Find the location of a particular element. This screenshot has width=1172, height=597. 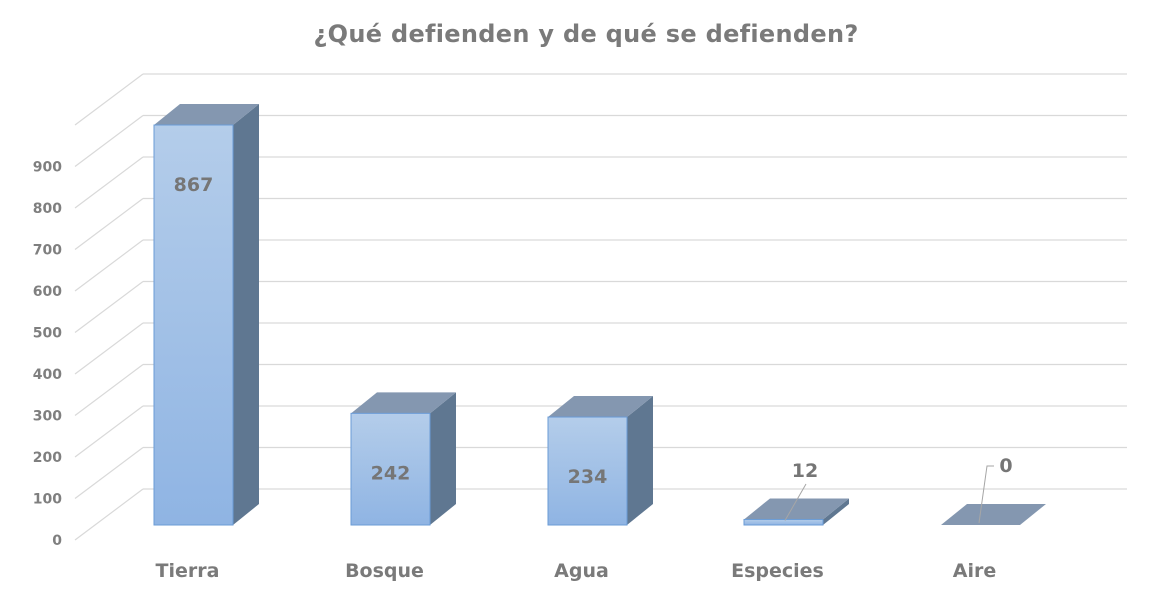

bar-bosque: 242 is located at coordinates (403, 459).